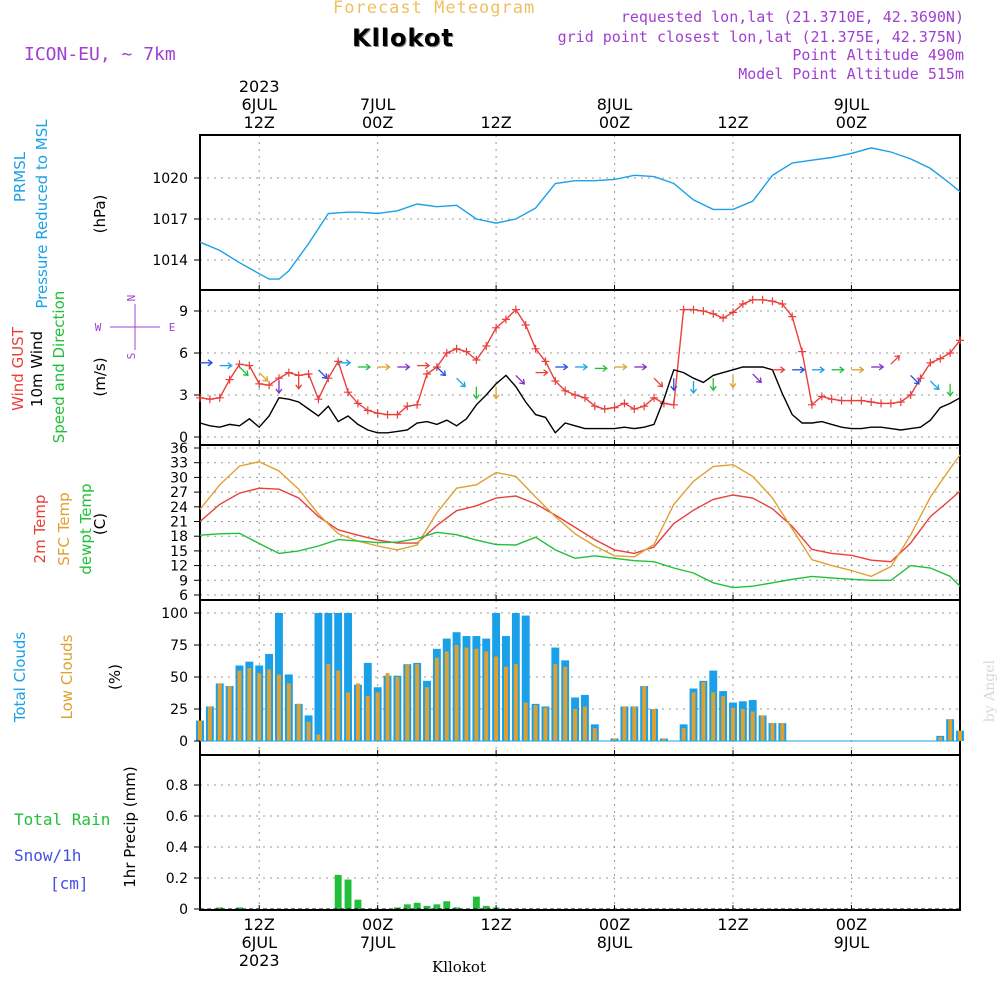  Describe the element at coordinates (179, 523) in the screenshot. I see `y-tick-label: 21` at that location.